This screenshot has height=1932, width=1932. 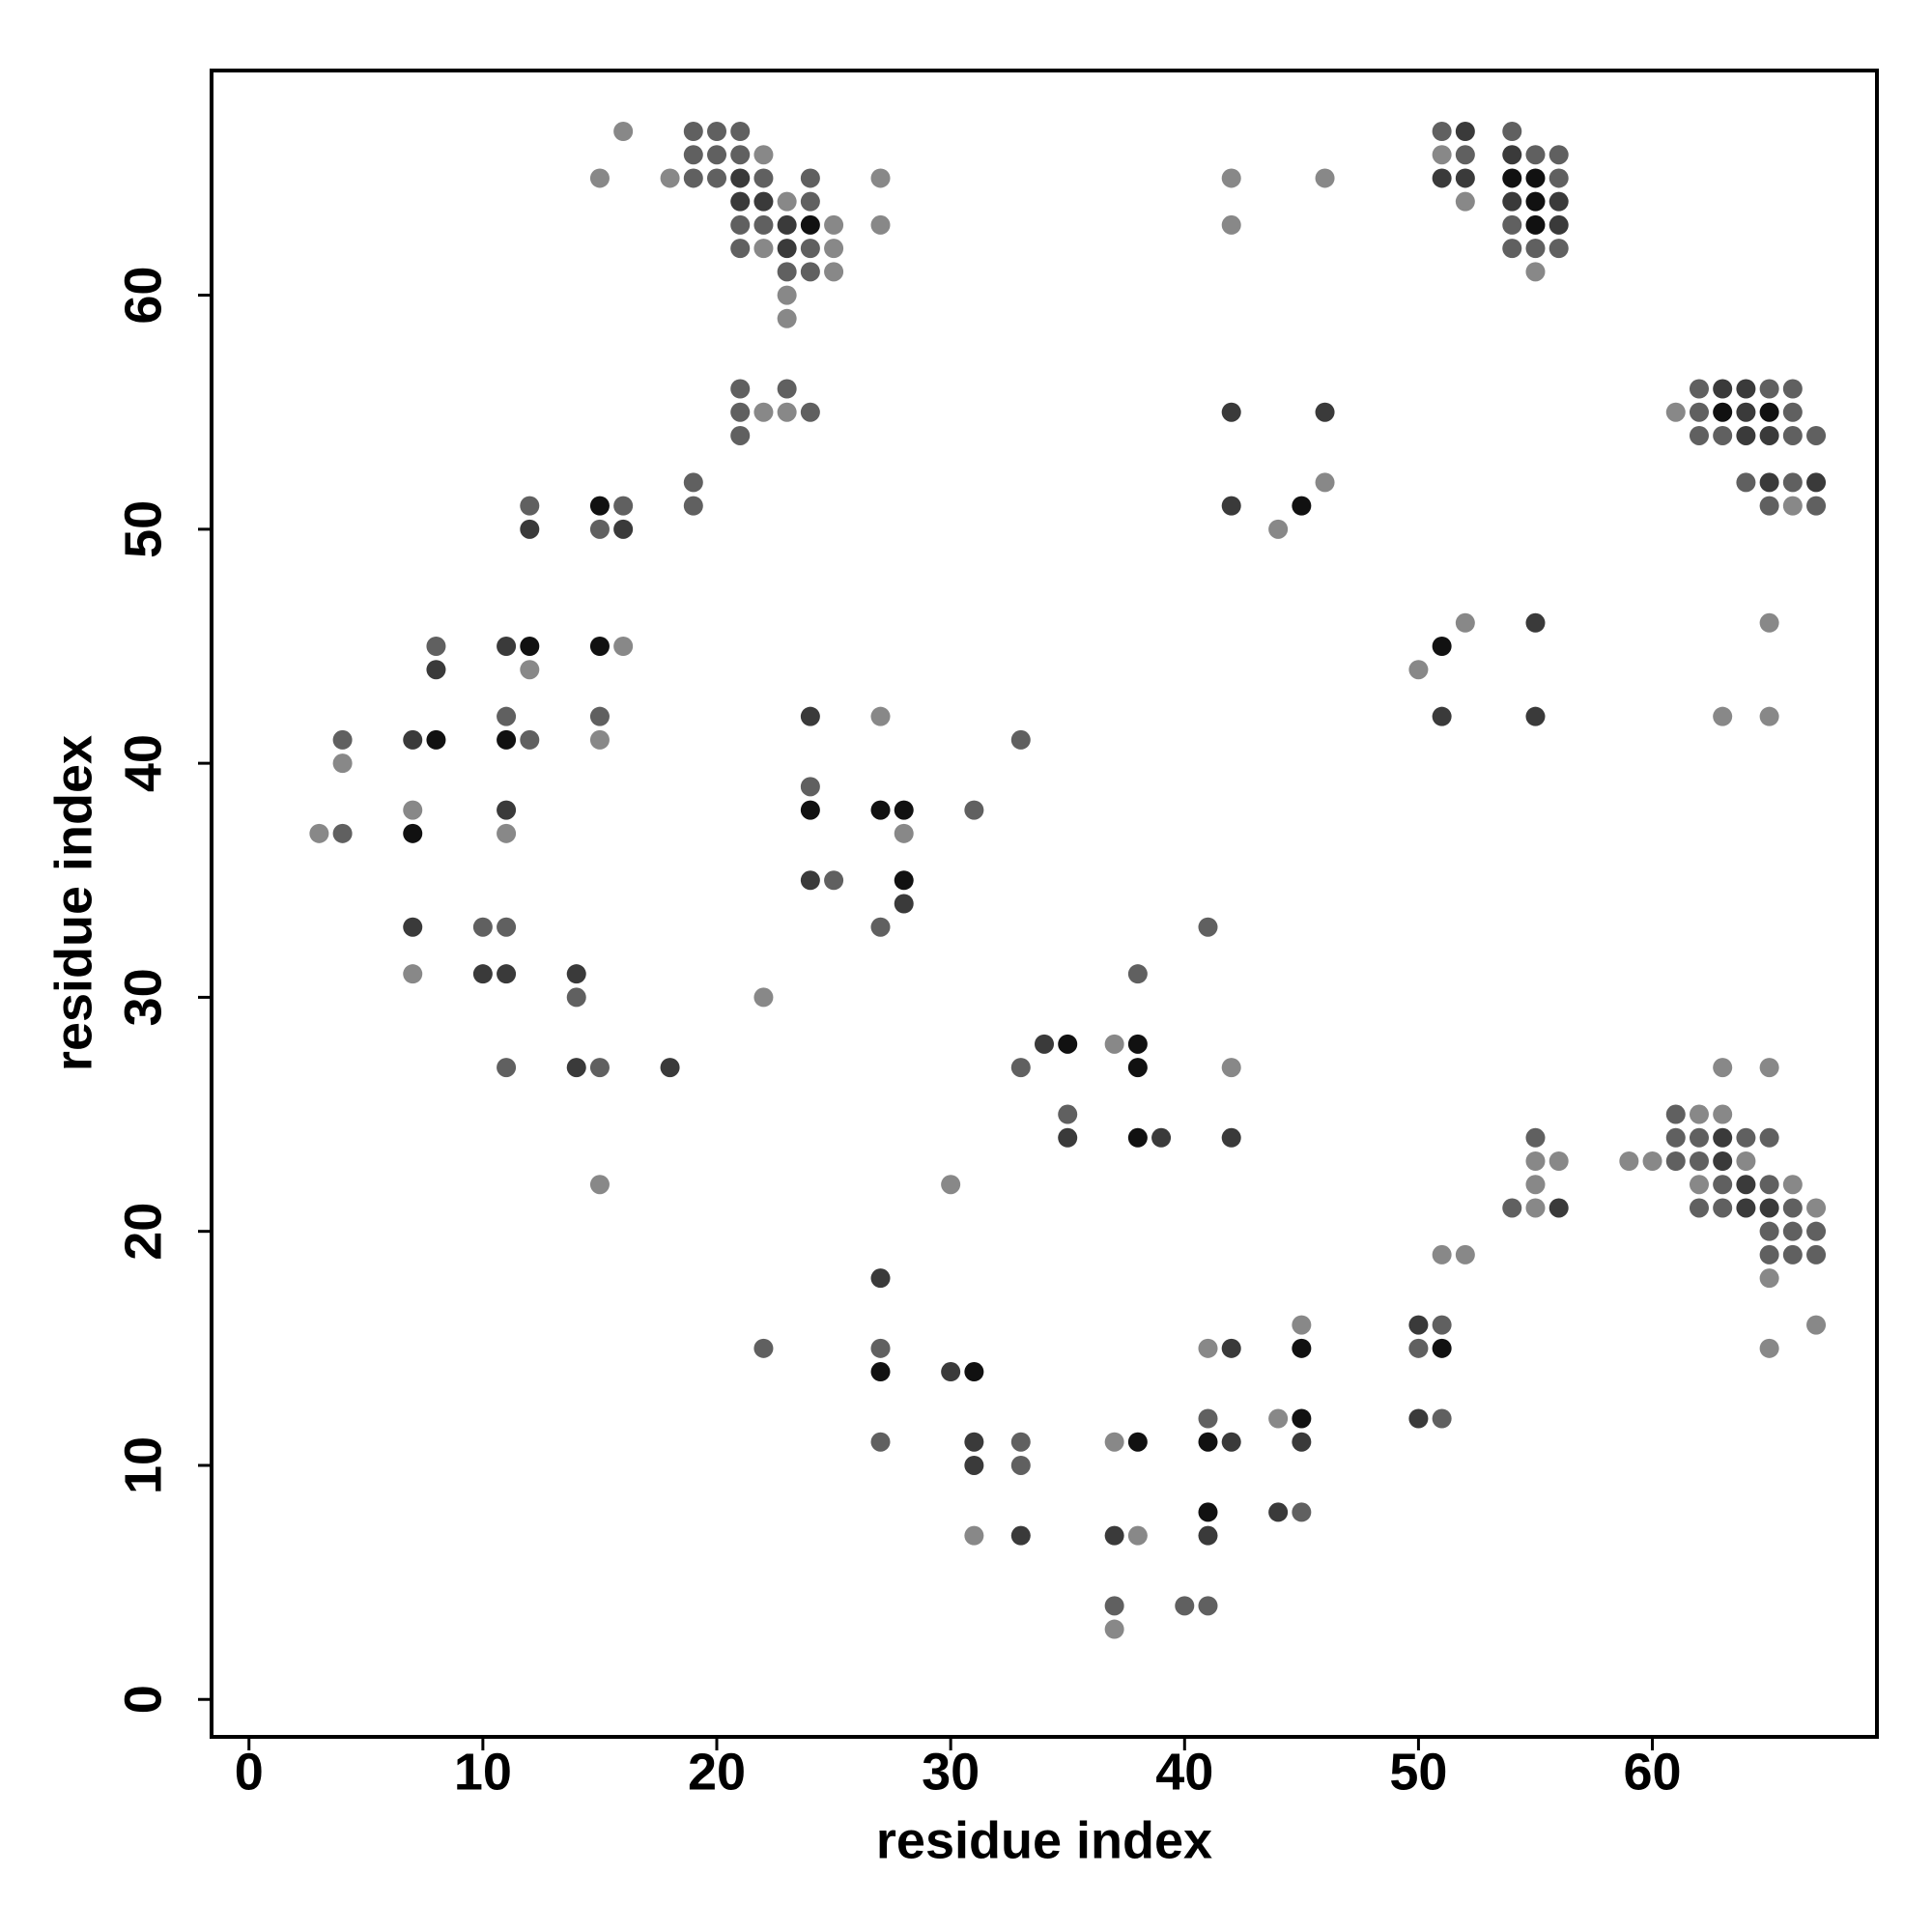 What do you see at coordinates (1653, 1772) in the screenshot?
I see `x-tick-label: 60` at bounding box center [1653, 1772].